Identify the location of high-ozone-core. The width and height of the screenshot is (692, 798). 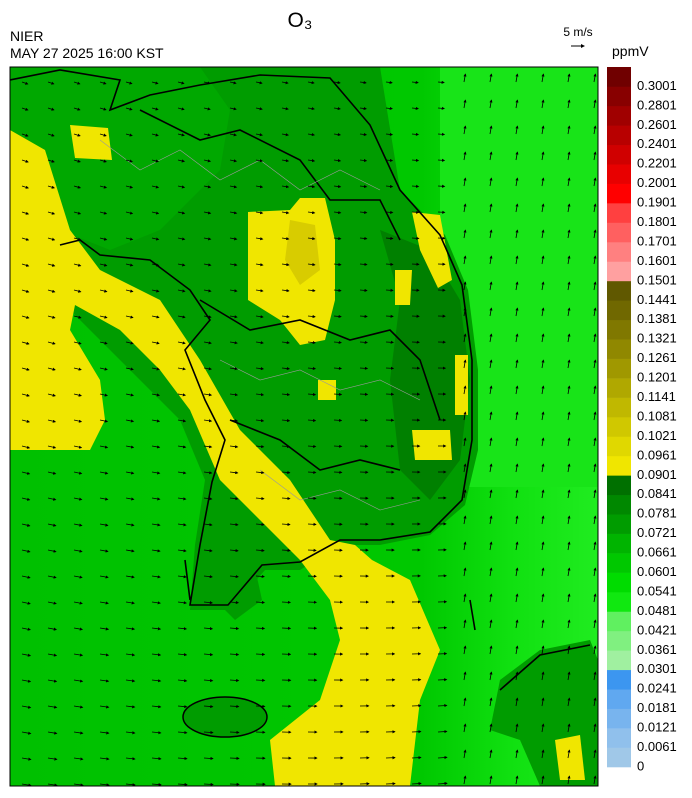
(302, 252).